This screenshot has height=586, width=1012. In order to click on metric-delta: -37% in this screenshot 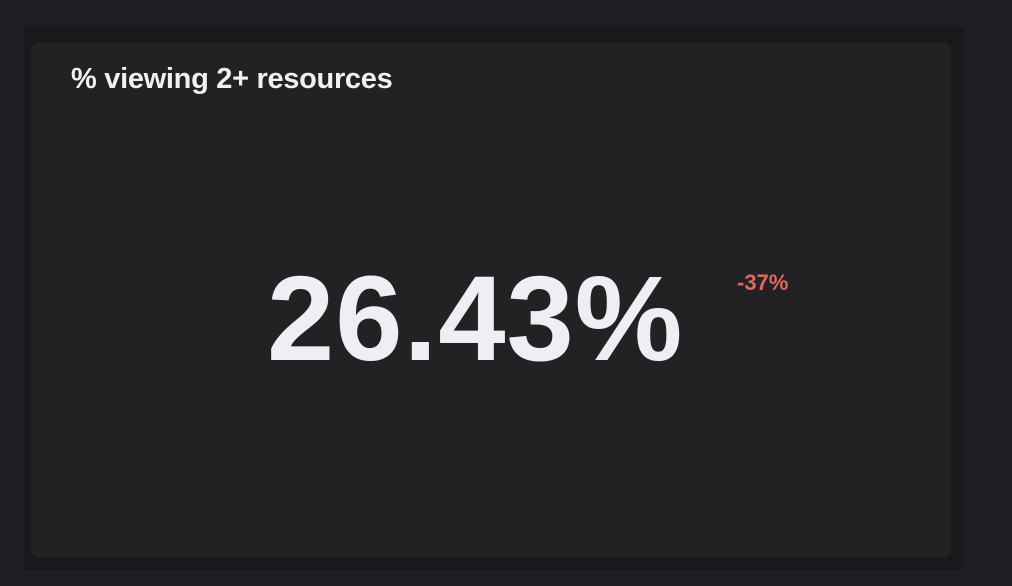, I will do `click(763, 282)`.